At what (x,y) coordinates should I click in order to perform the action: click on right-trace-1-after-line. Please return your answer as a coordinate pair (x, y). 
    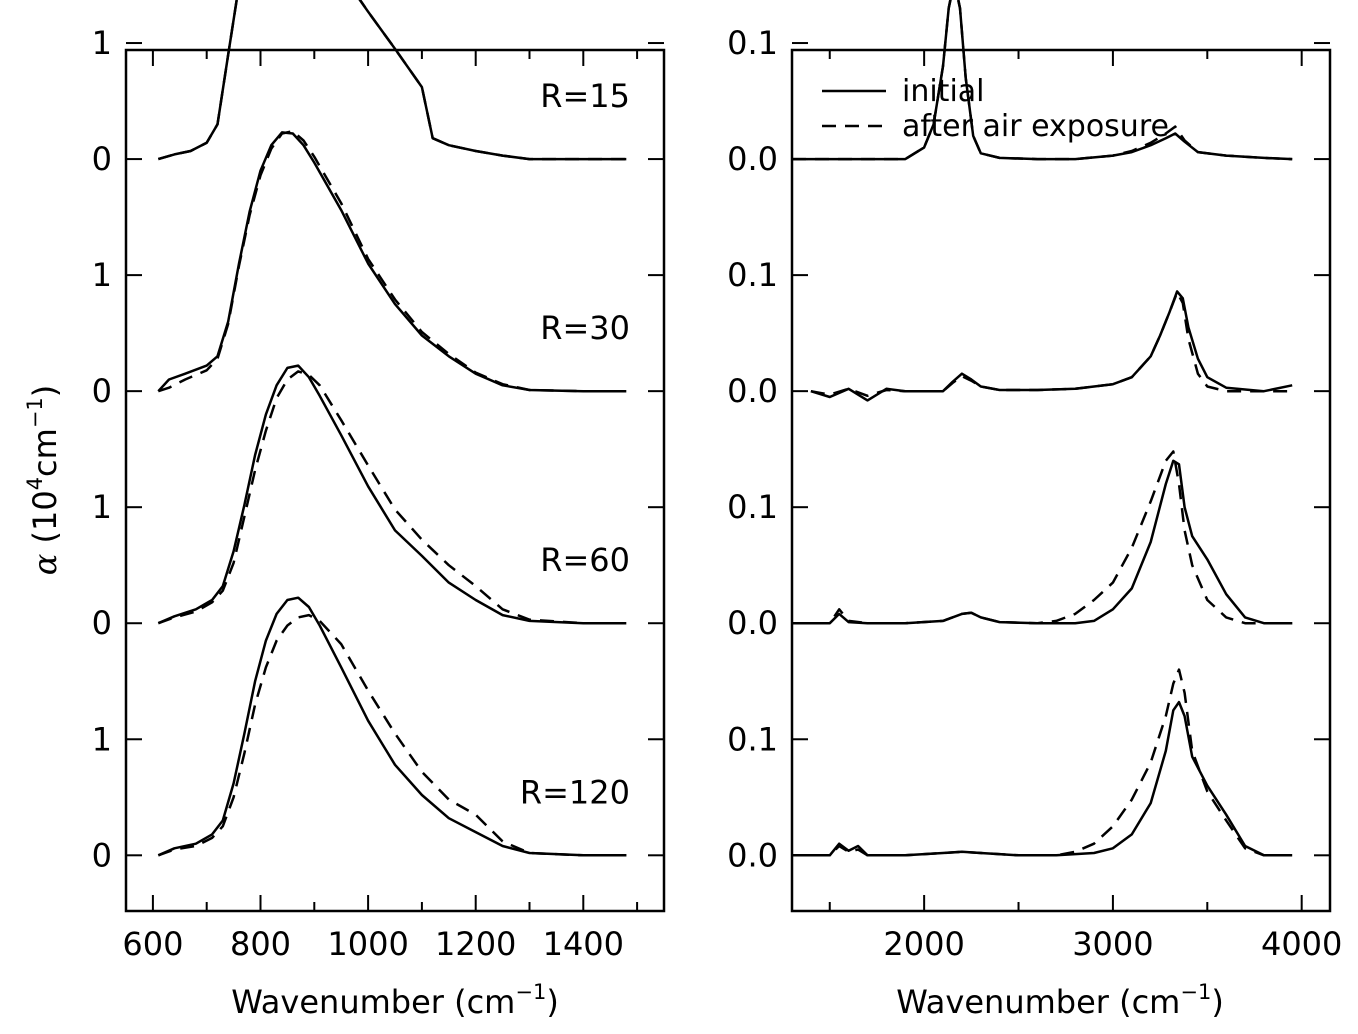
    Looking at the image, I should click on (1051, 344).